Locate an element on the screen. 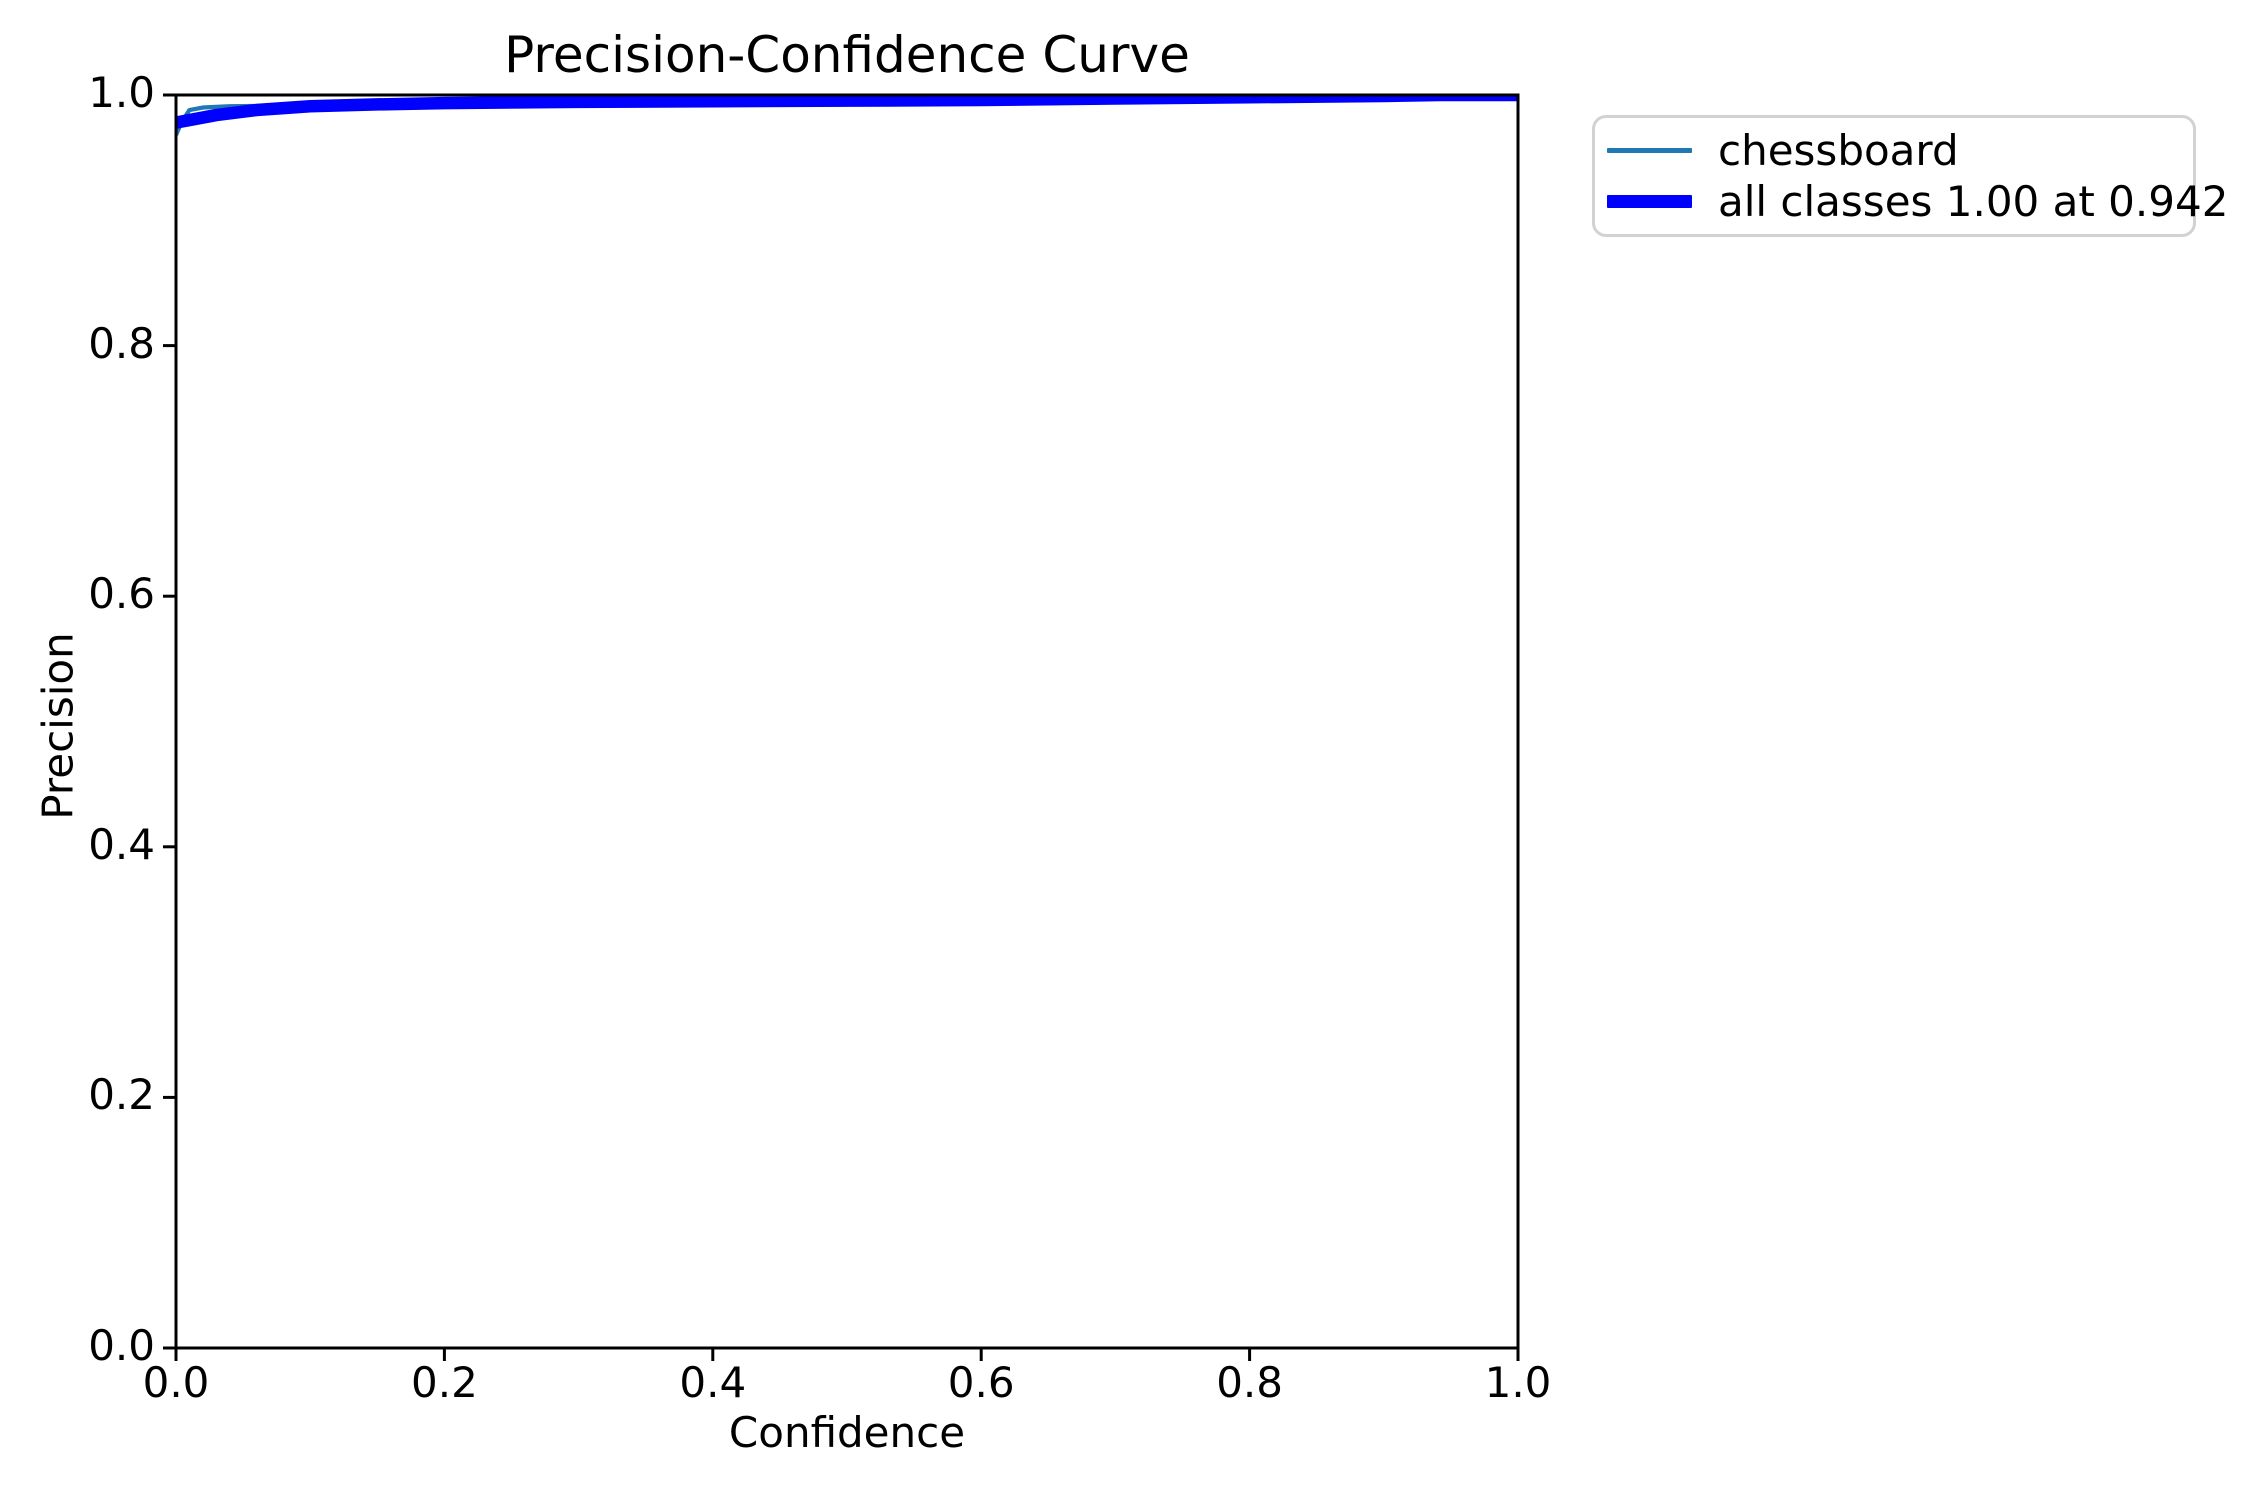 The image size is (2250, 1500). x-tick-label-0.2: 0.2 is located at coordinates (444, 1382).